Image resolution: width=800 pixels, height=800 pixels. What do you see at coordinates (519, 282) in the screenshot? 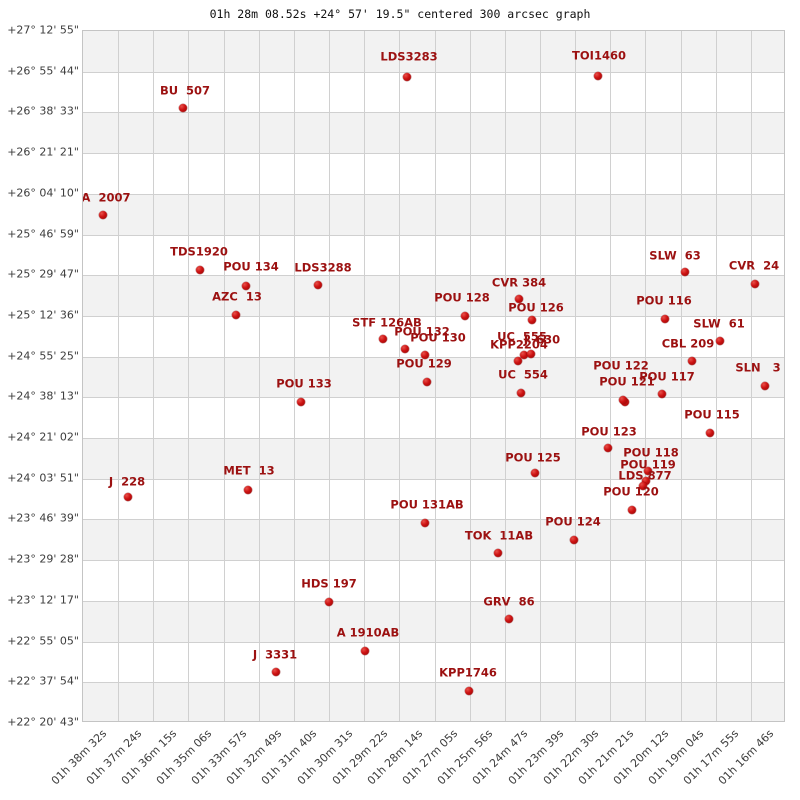
I see `star-label: CVR 384` at bounding box center [519, 282].